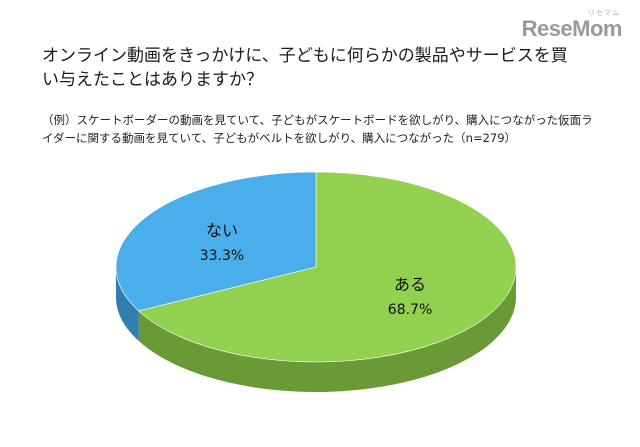 This screenshot has height=447, width=640. I want to click on pie-value-label-0: 68.7%, so click(410, 310).